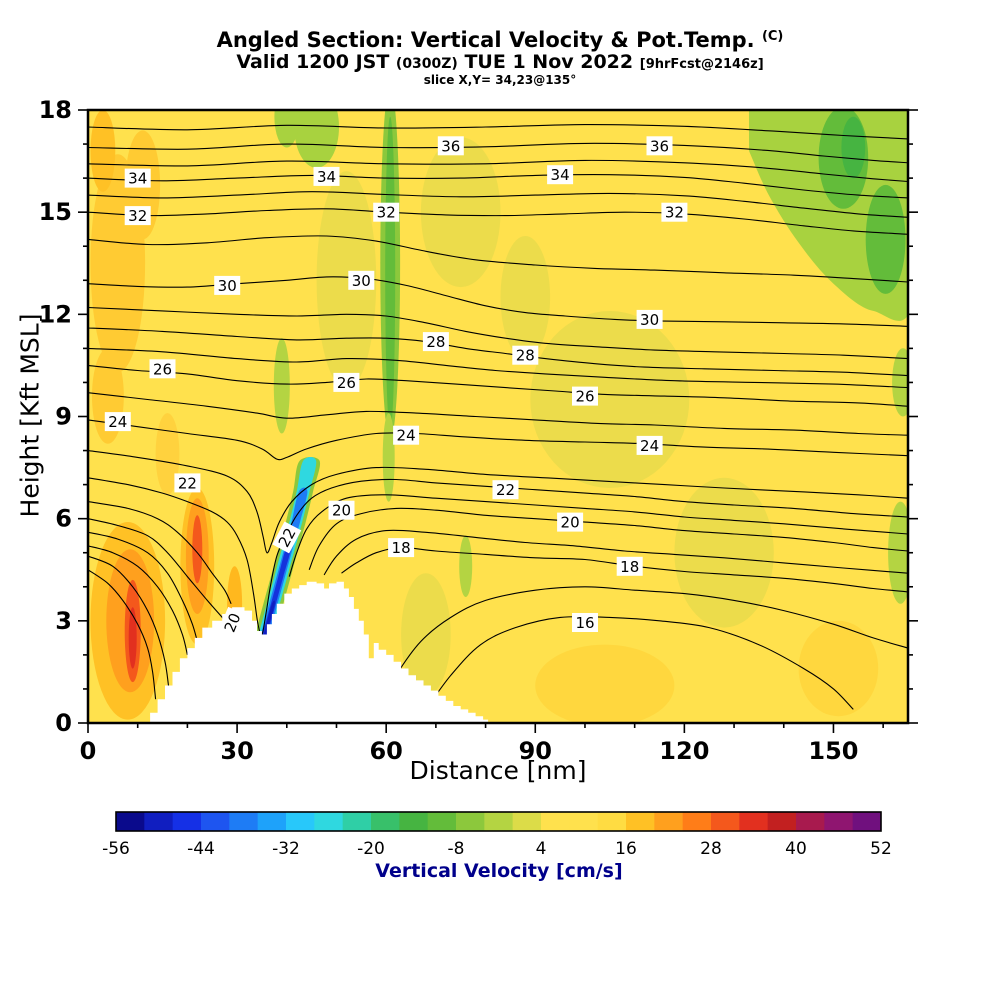 Image resolution: width=1000 pixels, height=1000 pixels. Describe the element at coordinates (227, 286) in the screenshot. I see `contour-label: 30` at that location.